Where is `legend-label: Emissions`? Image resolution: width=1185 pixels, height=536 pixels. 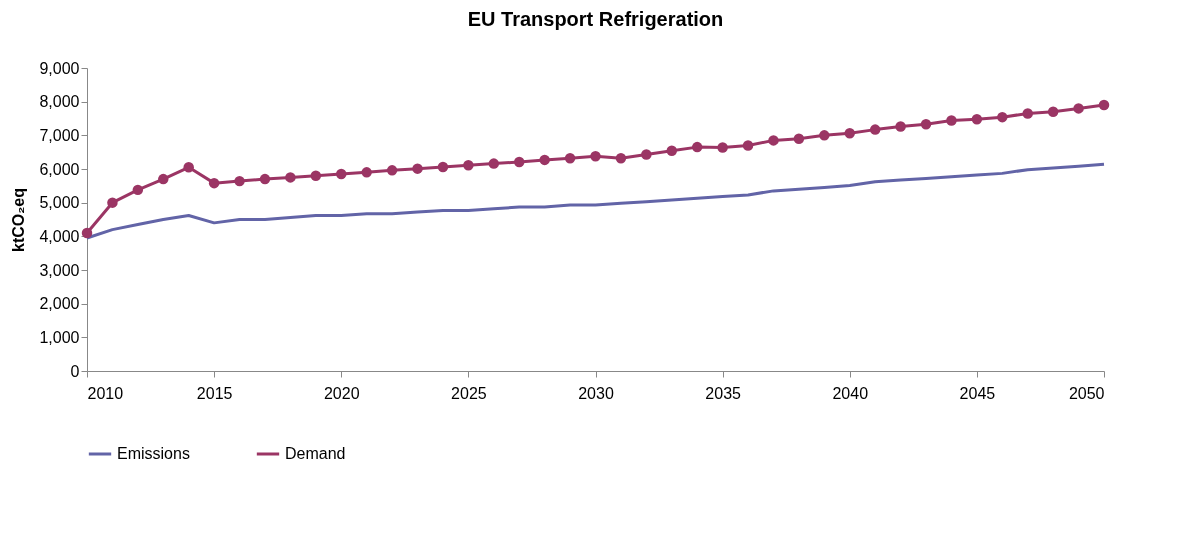 legend-label: Emissions is located at coordinates (153, 453).